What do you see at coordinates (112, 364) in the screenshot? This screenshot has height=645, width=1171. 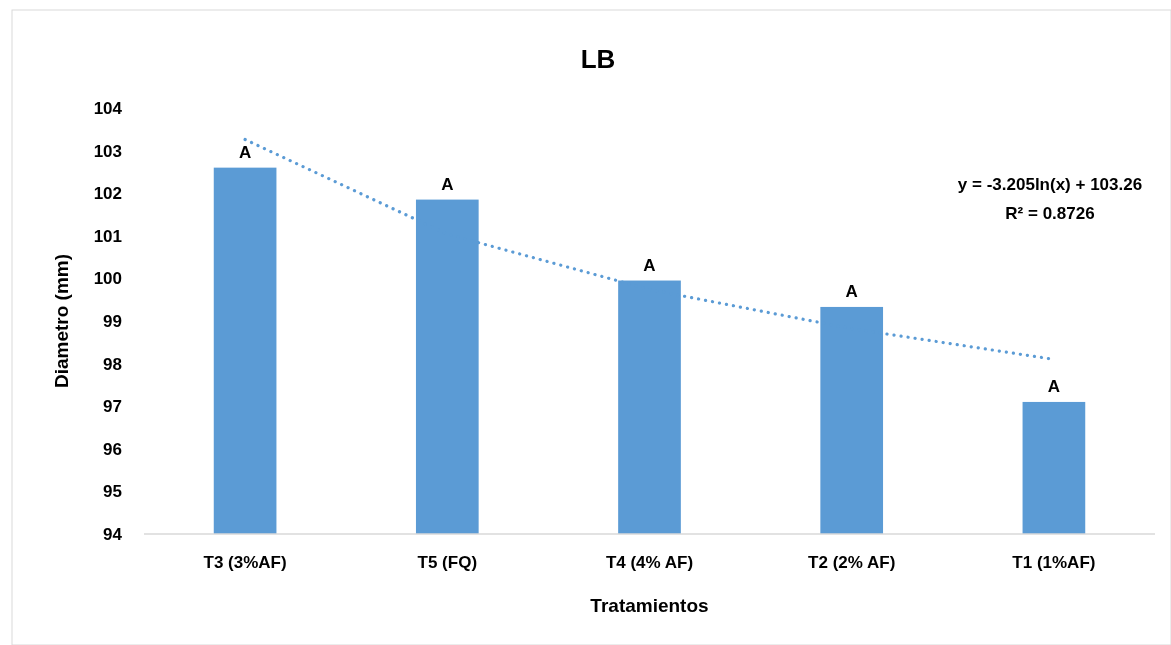 I see `y-tick-label: 98` at bounding box center [112, 364].